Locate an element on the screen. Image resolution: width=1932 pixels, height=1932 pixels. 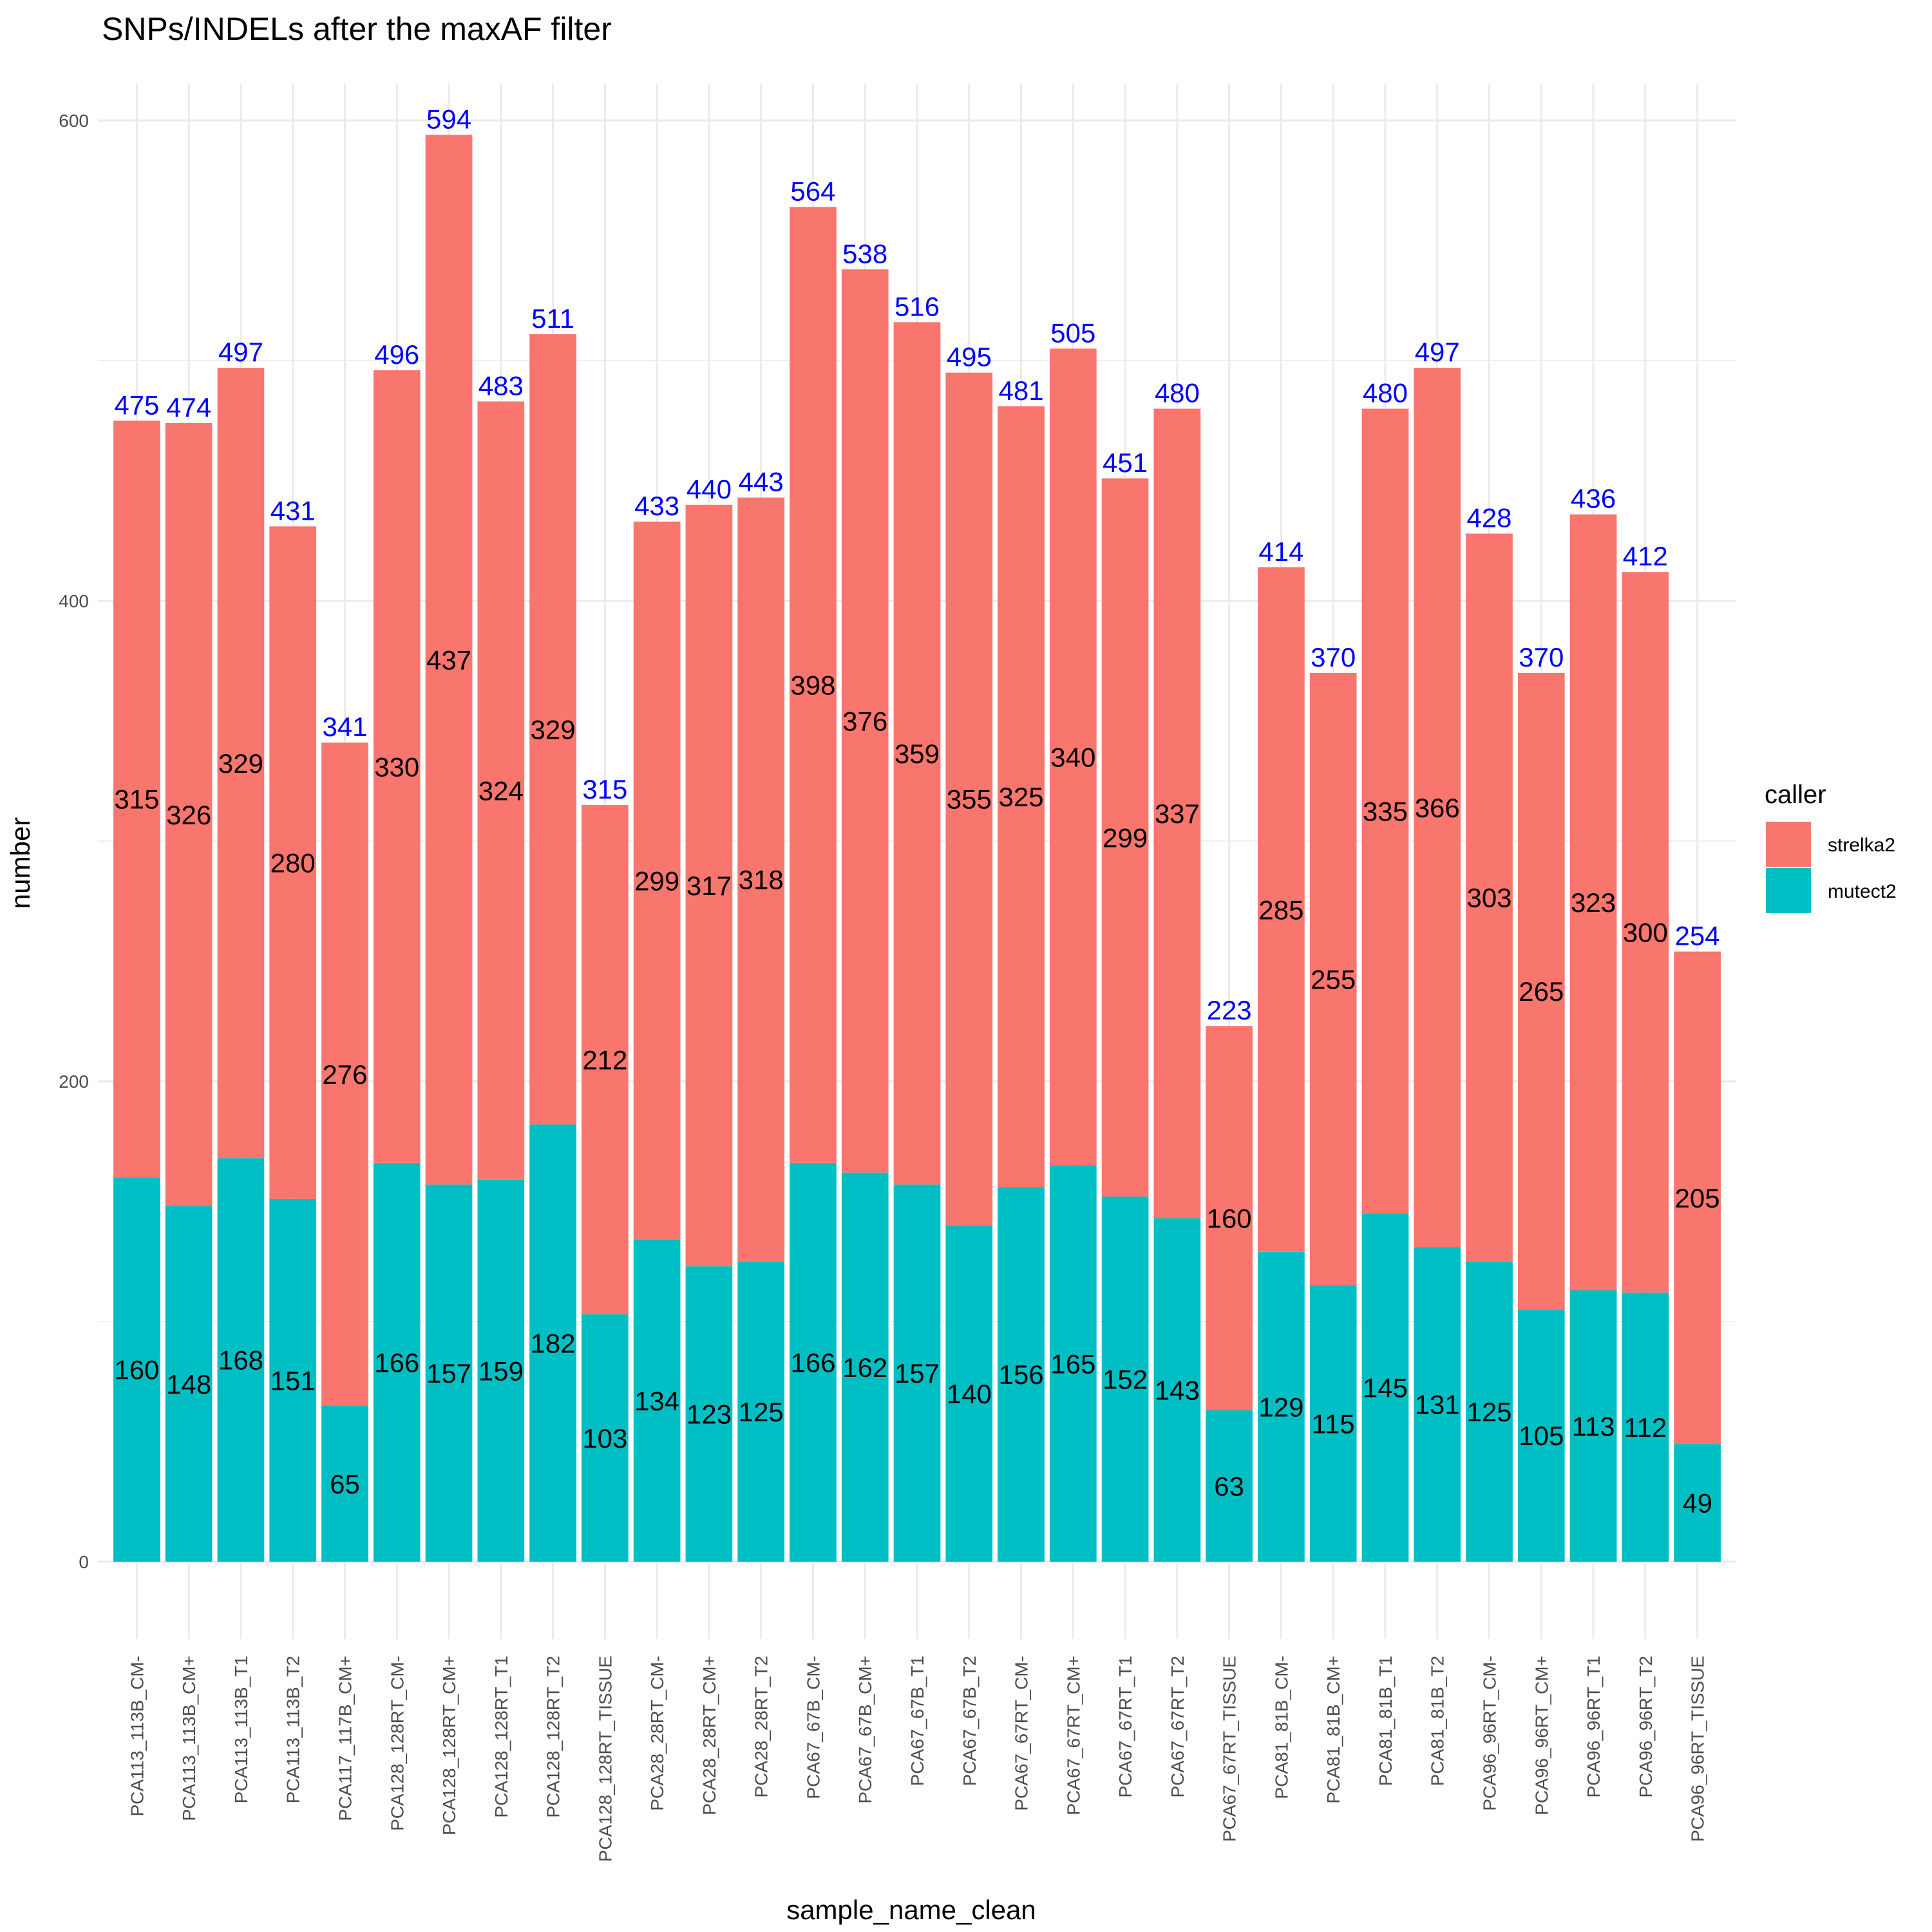
data-label-strelka2: 265 is located at coordinates (1541, 991).